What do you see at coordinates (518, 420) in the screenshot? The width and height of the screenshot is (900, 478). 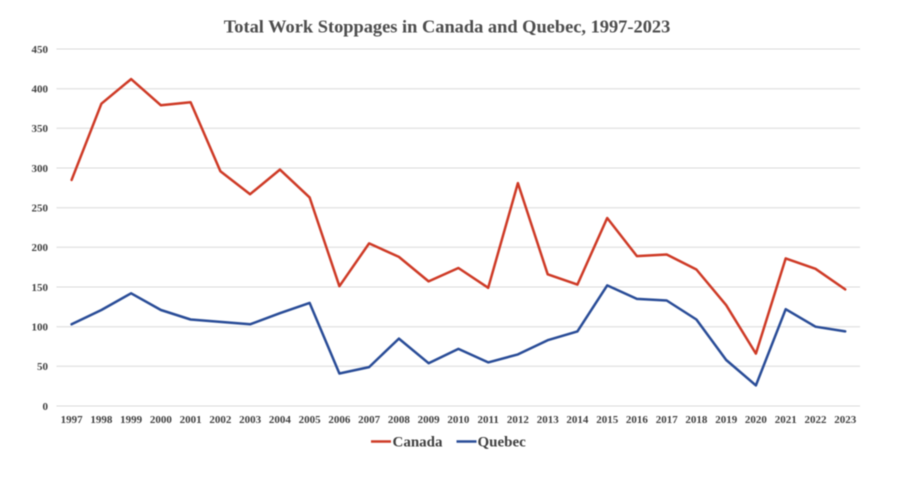 I see `svg-text: 2012` at bounding box center [518, 420].